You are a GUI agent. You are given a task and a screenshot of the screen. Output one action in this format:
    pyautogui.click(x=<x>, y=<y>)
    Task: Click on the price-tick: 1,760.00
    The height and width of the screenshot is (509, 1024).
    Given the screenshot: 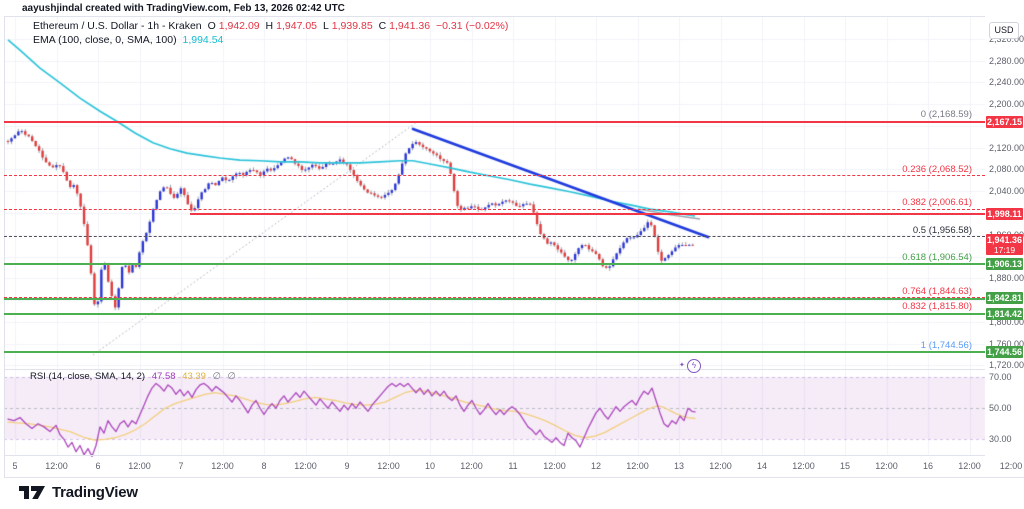 What is the action you would take?
    pyautogui.click(x=1006, y=343)
    